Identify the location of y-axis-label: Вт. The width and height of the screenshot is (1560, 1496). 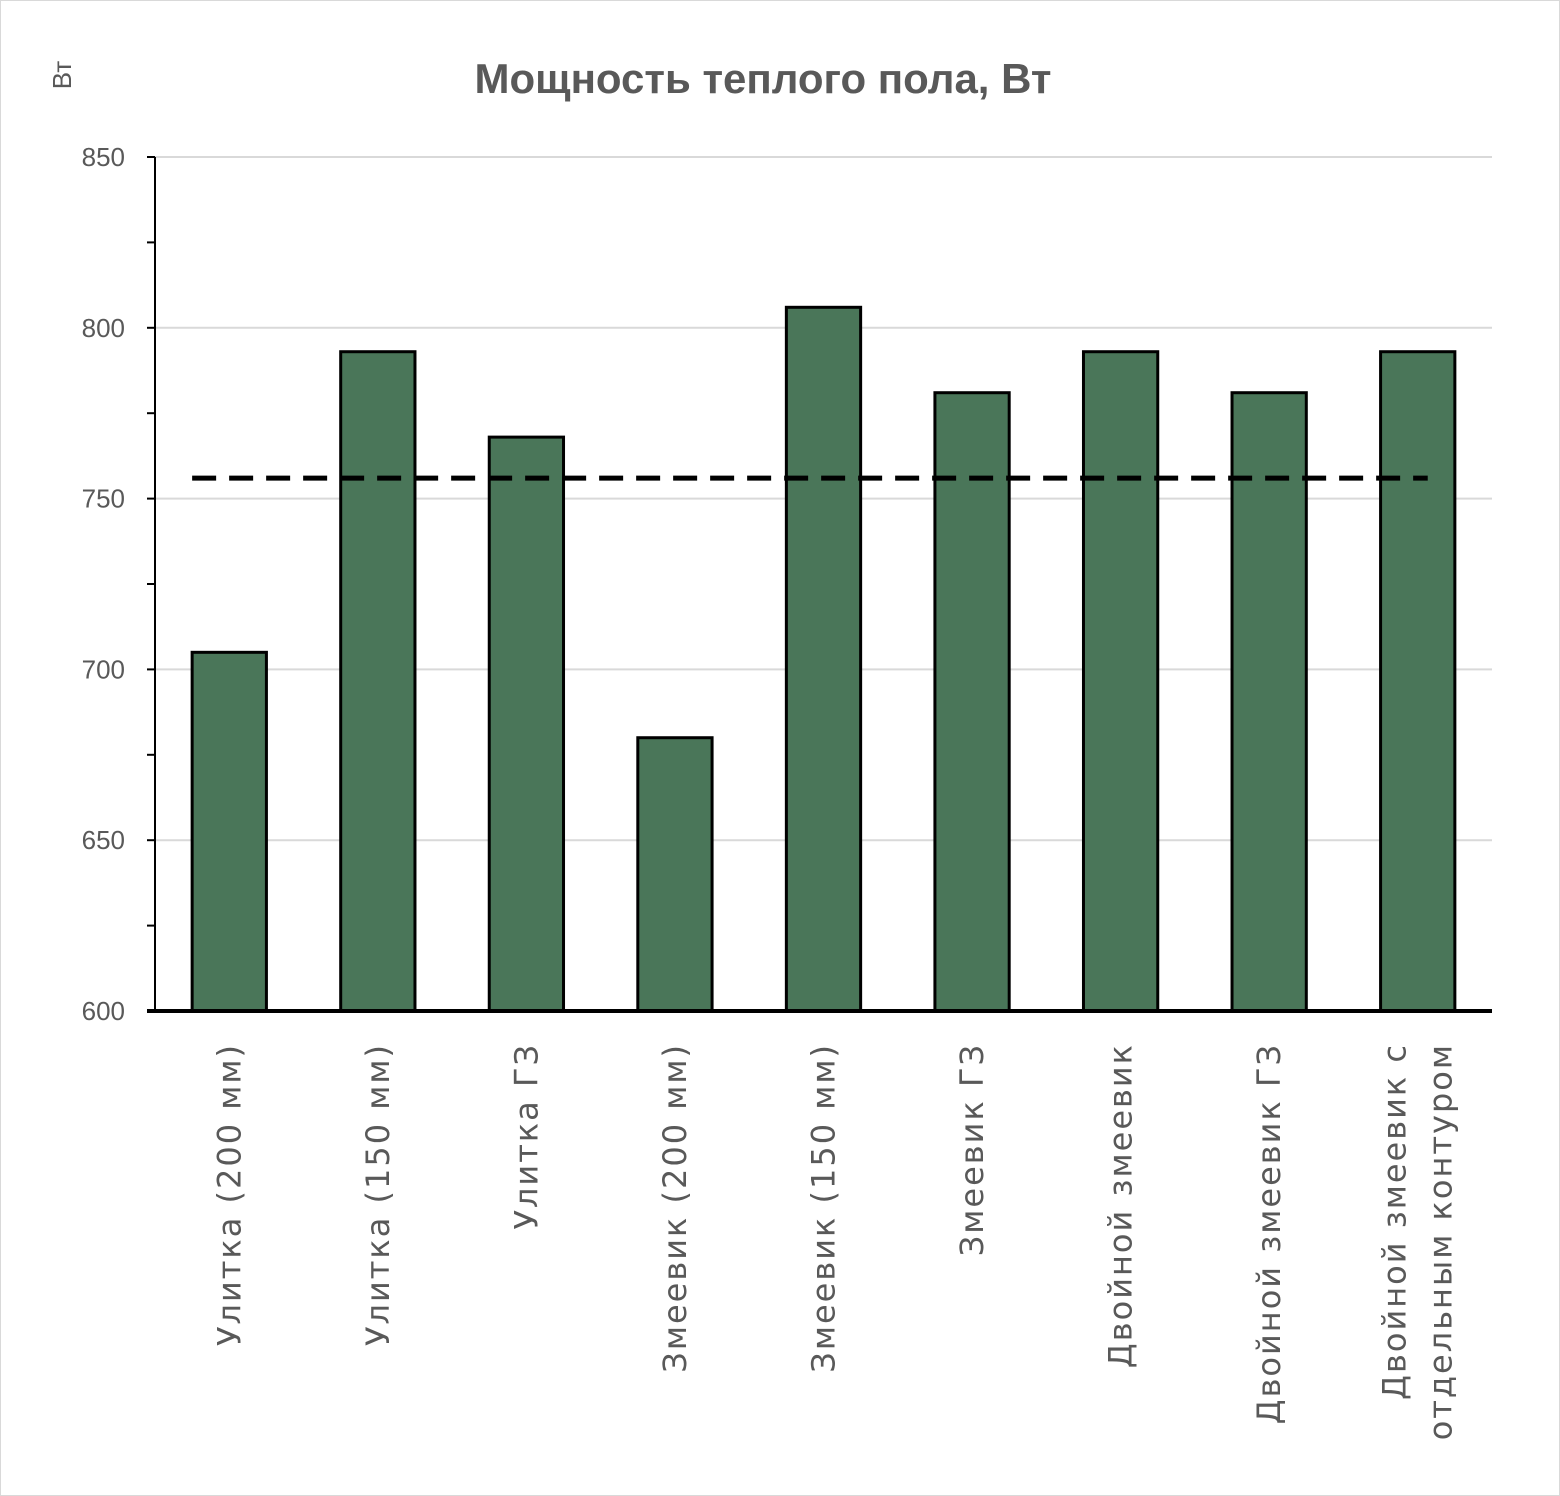
(62, 75).